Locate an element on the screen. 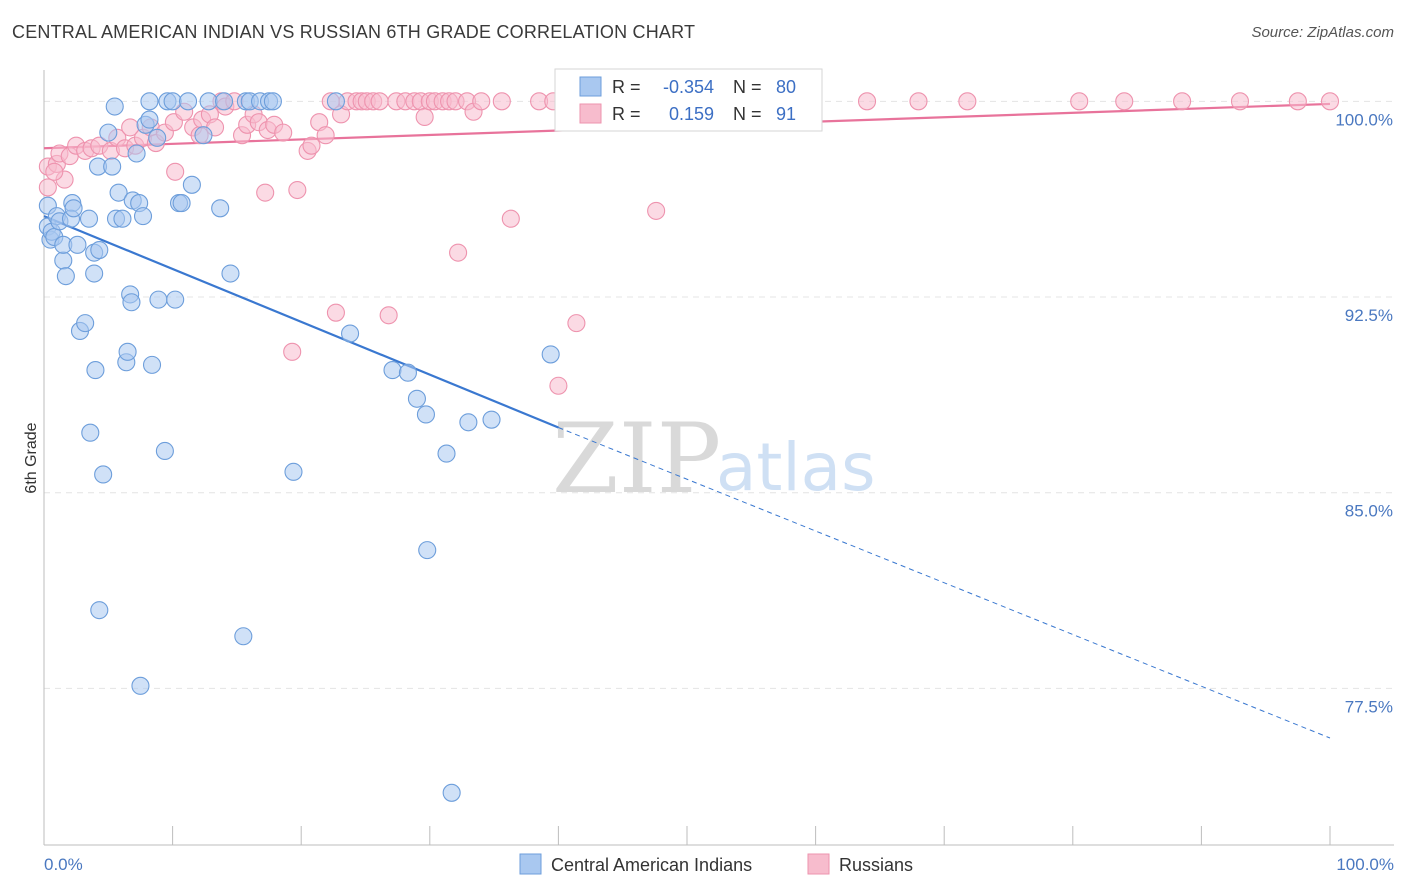 The width and height of the screenshot is (1406, 892). y-tick-label: 85.0% is located at coordinates (1369, 511).